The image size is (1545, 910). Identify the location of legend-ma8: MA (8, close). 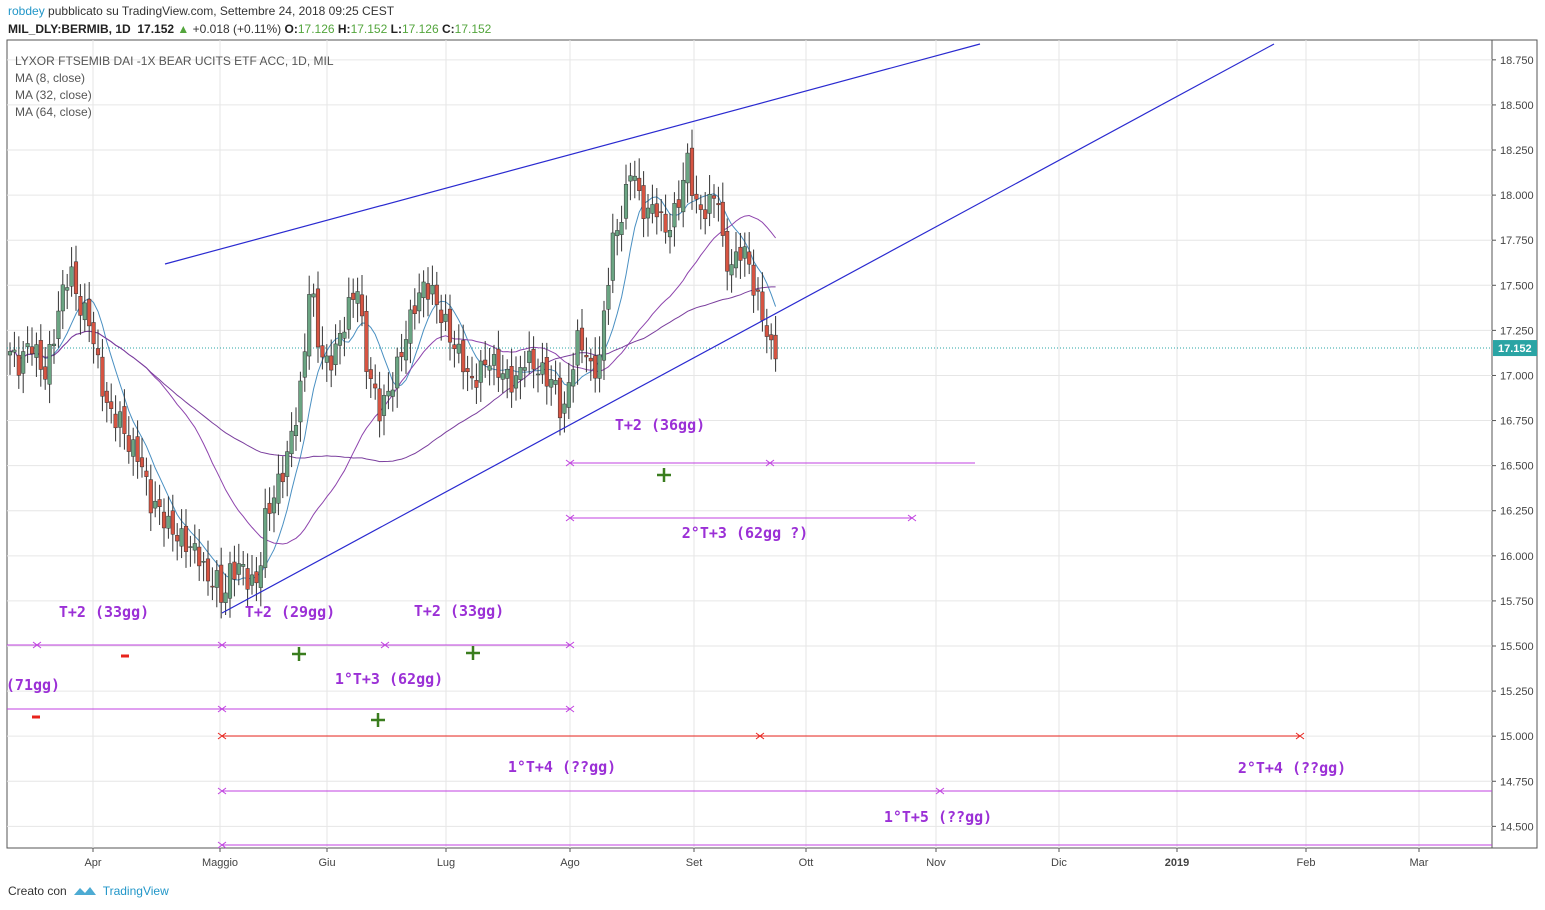
(50, 78).